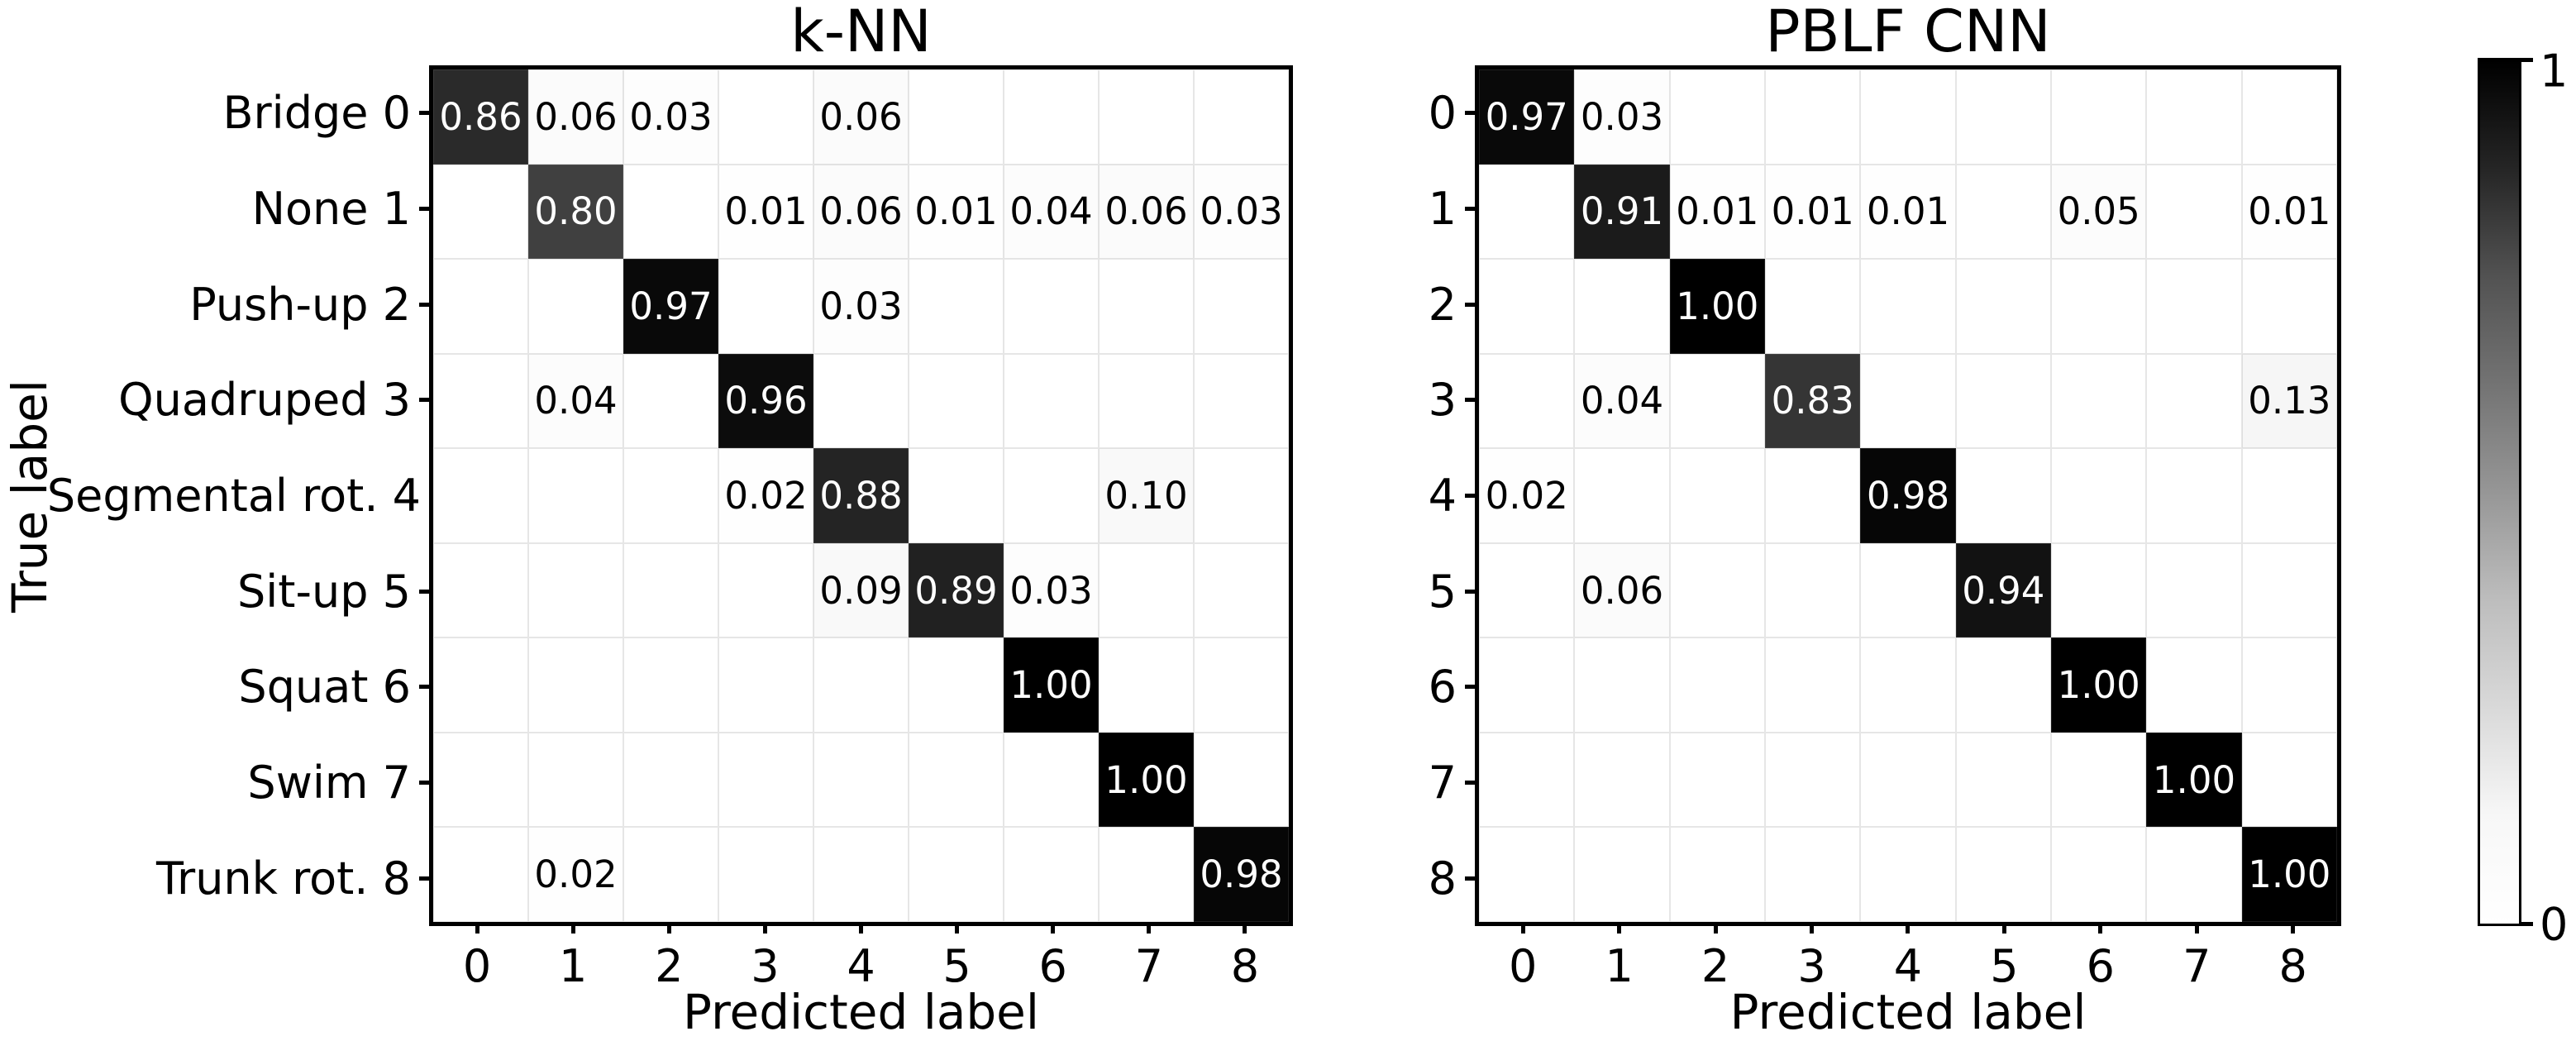  What do you see at coordinates (575, 117) in the screenshot?
I see `matrix-cell: 0.06` at bounding box center [575, 117].